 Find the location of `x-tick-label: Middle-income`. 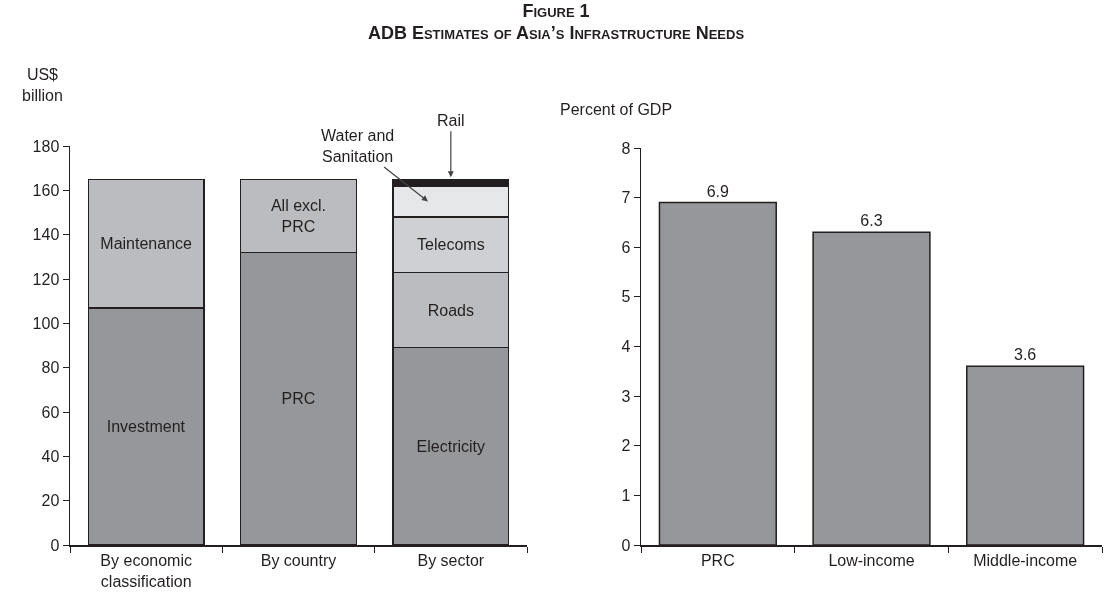

x-tick-label: Middle-income is located at coordinates (1025, 560).